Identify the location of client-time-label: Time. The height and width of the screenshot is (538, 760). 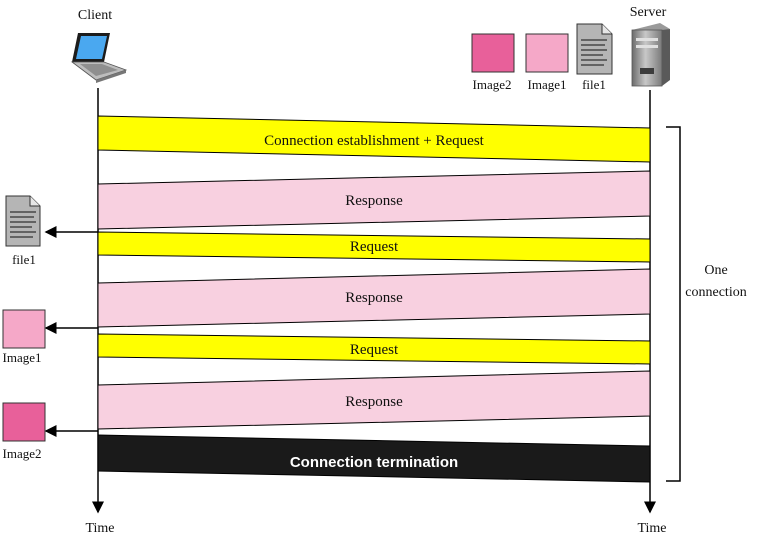
(99, 528).